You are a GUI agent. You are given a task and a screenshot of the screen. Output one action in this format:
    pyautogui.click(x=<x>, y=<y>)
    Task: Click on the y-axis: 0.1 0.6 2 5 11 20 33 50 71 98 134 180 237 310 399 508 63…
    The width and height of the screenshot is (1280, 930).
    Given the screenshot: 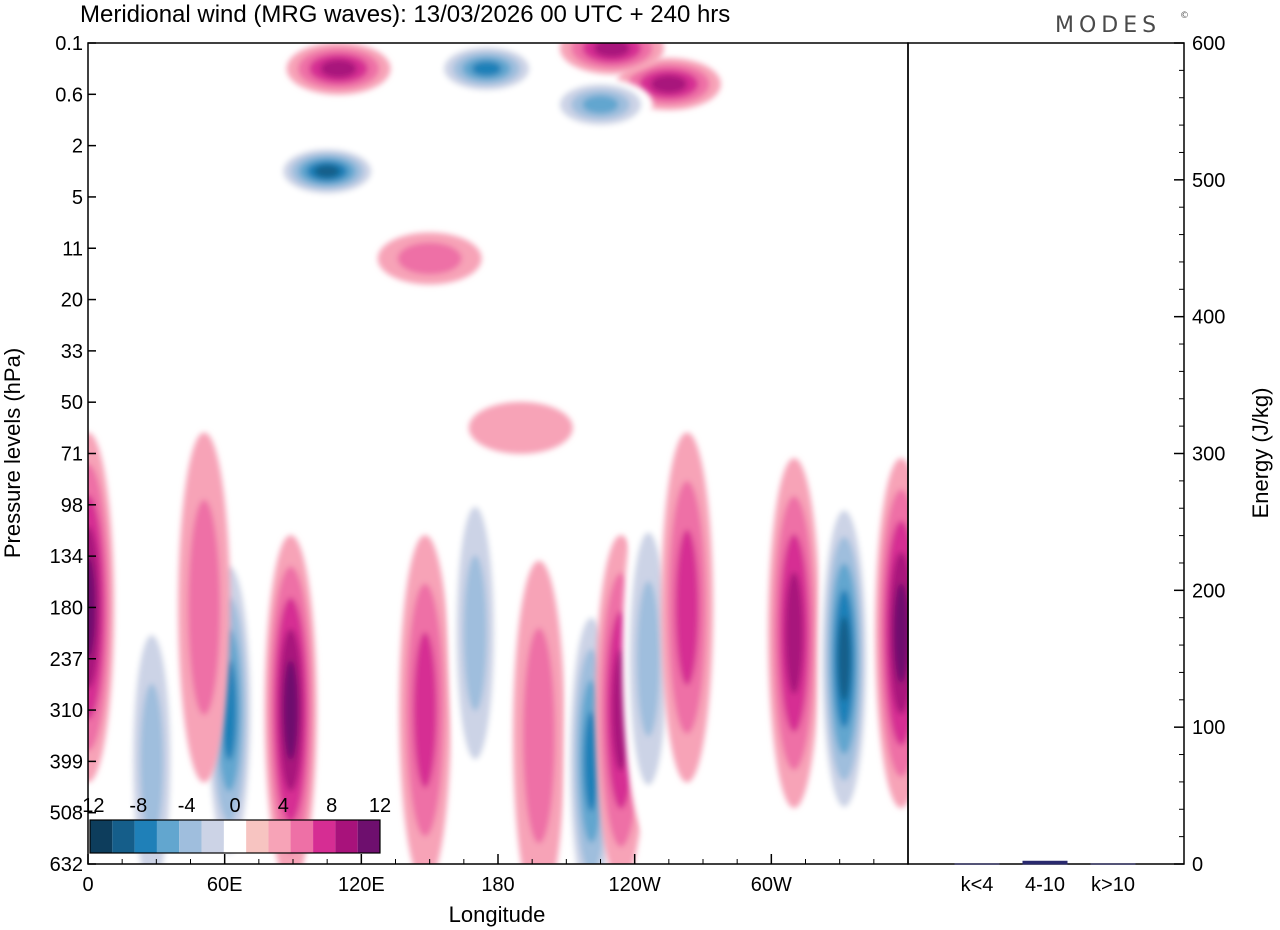 What is the action you would take?
    pyautogui.click(x=73, y=454)
    